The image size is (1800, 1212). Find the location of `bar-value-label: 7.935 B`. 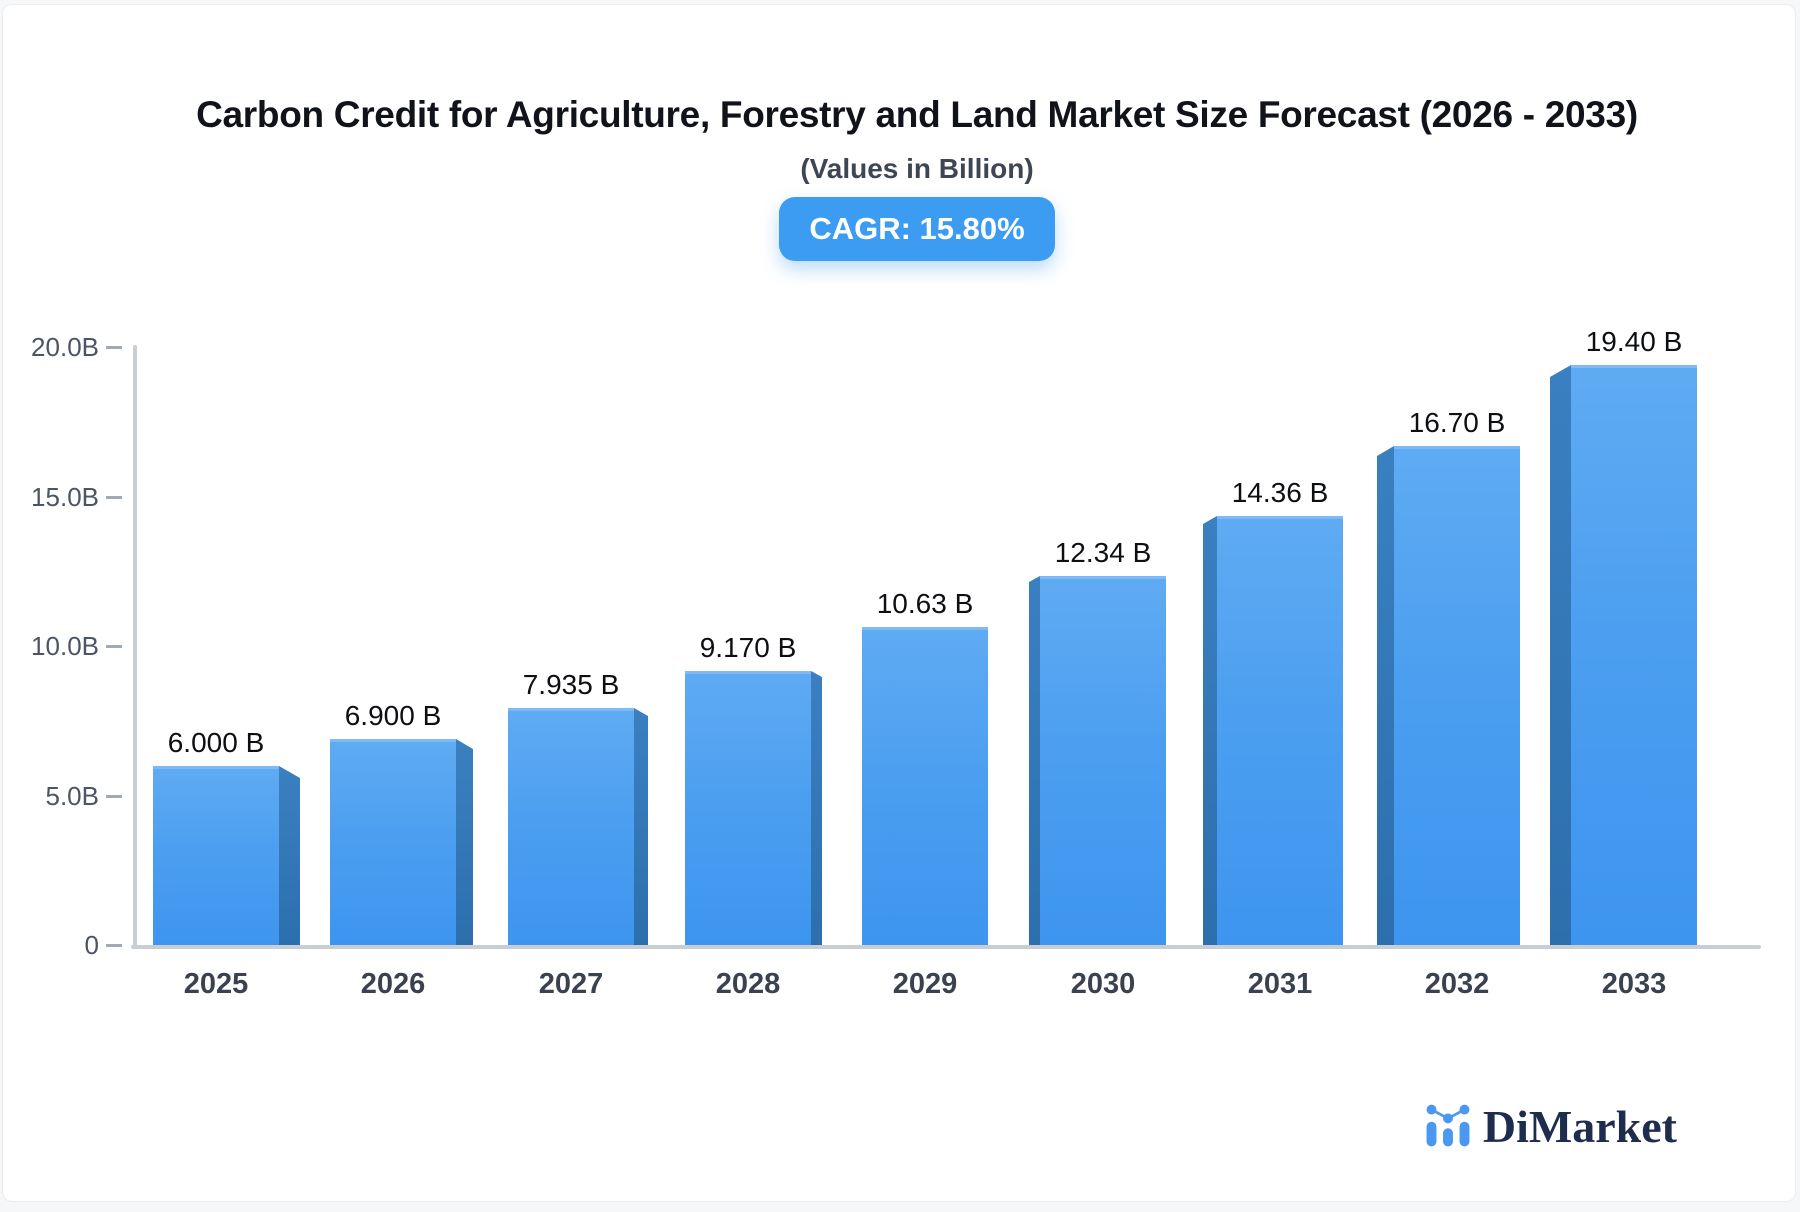

bar-value-label: 7.935 B is located at coordinates (571, 684).